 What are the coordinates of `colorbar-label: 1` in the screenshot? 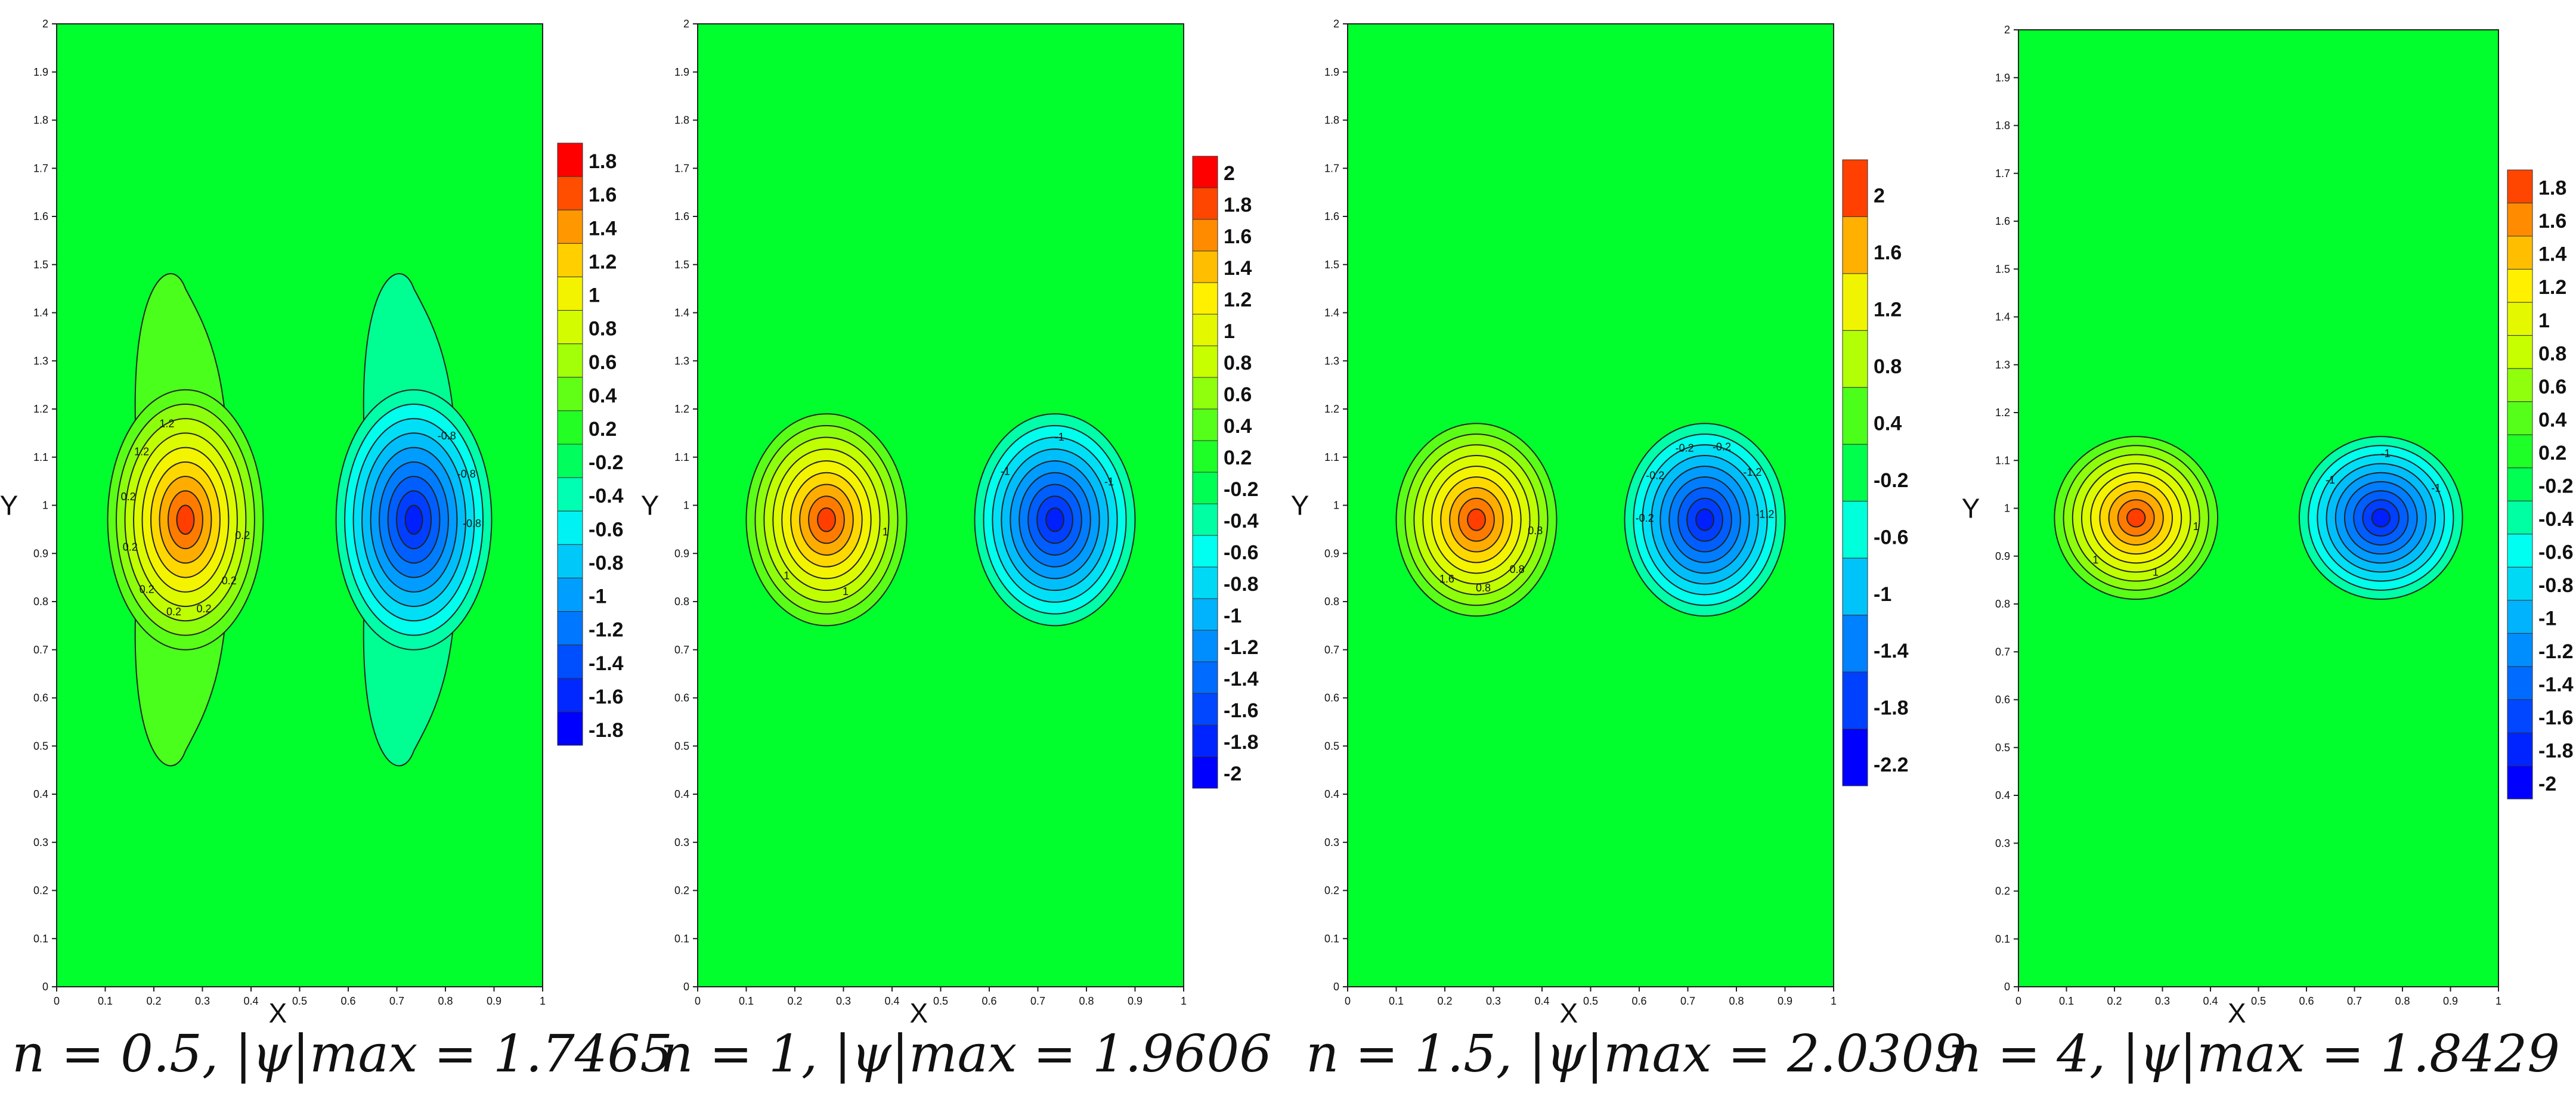 It's located at (1229, 331).